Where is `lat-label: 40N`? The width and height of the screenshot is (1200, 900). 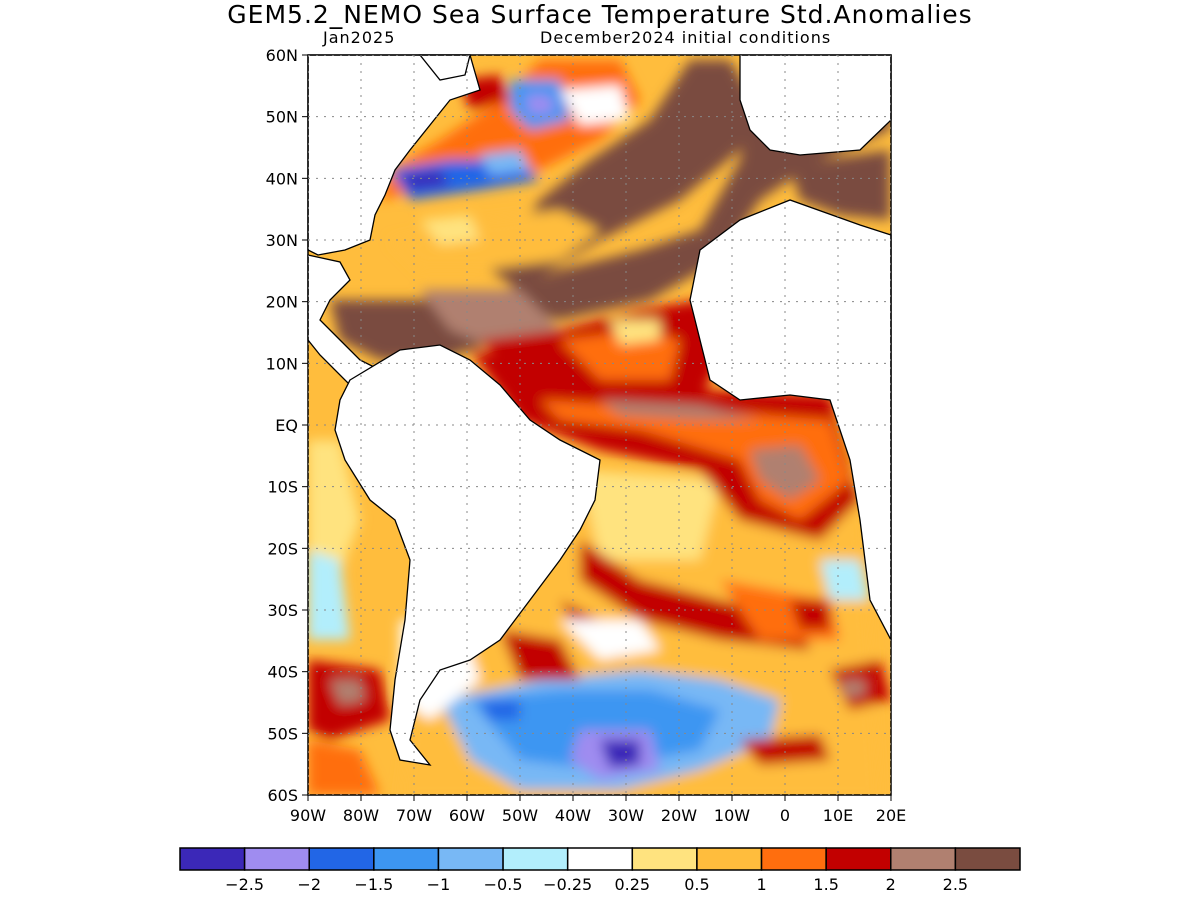 lat-label: 40N is located at coordinates (282, 178).